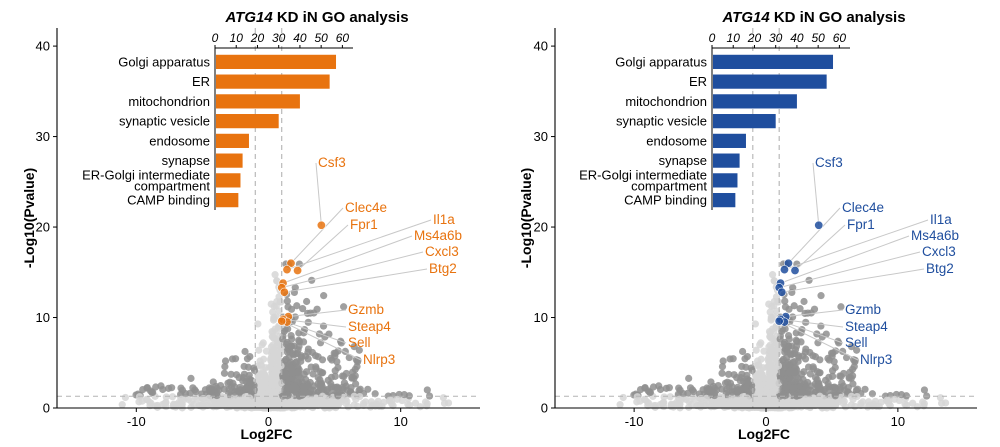 This screenshot has width=1000, height=447. What do you see at coordinates (442, 251) in the screenshot?
I see `gene-label: Cxcl3` at bounding box center [442, 251].